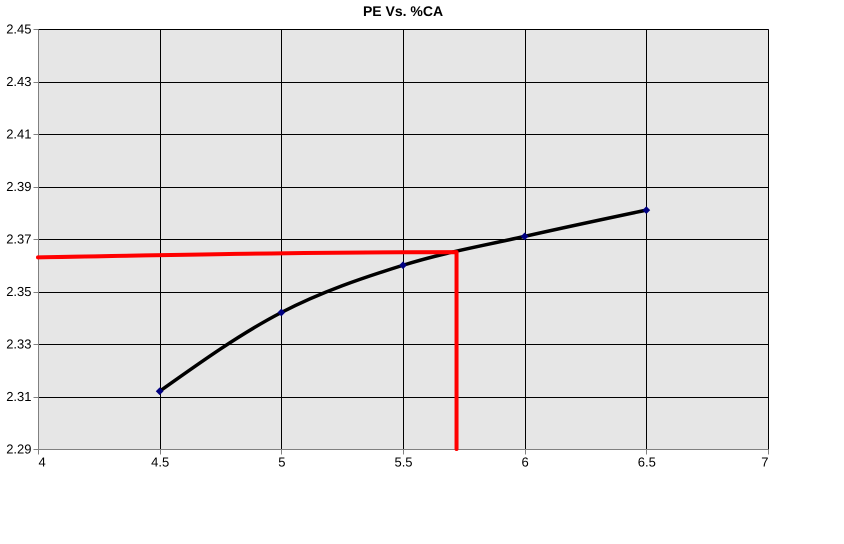 The image size is (844, 544). What do you see at coordinates (19, 396) in the screenshot?
I see `y-tick-label: 2.31` at bounding box center [19, 396].